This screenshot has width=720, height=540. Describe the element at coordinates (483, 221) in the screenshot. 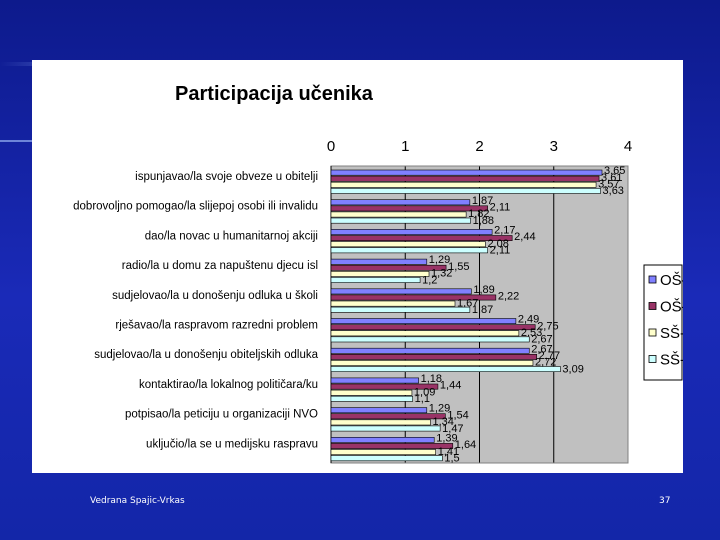

I see `data-label: 1,88` at that location.